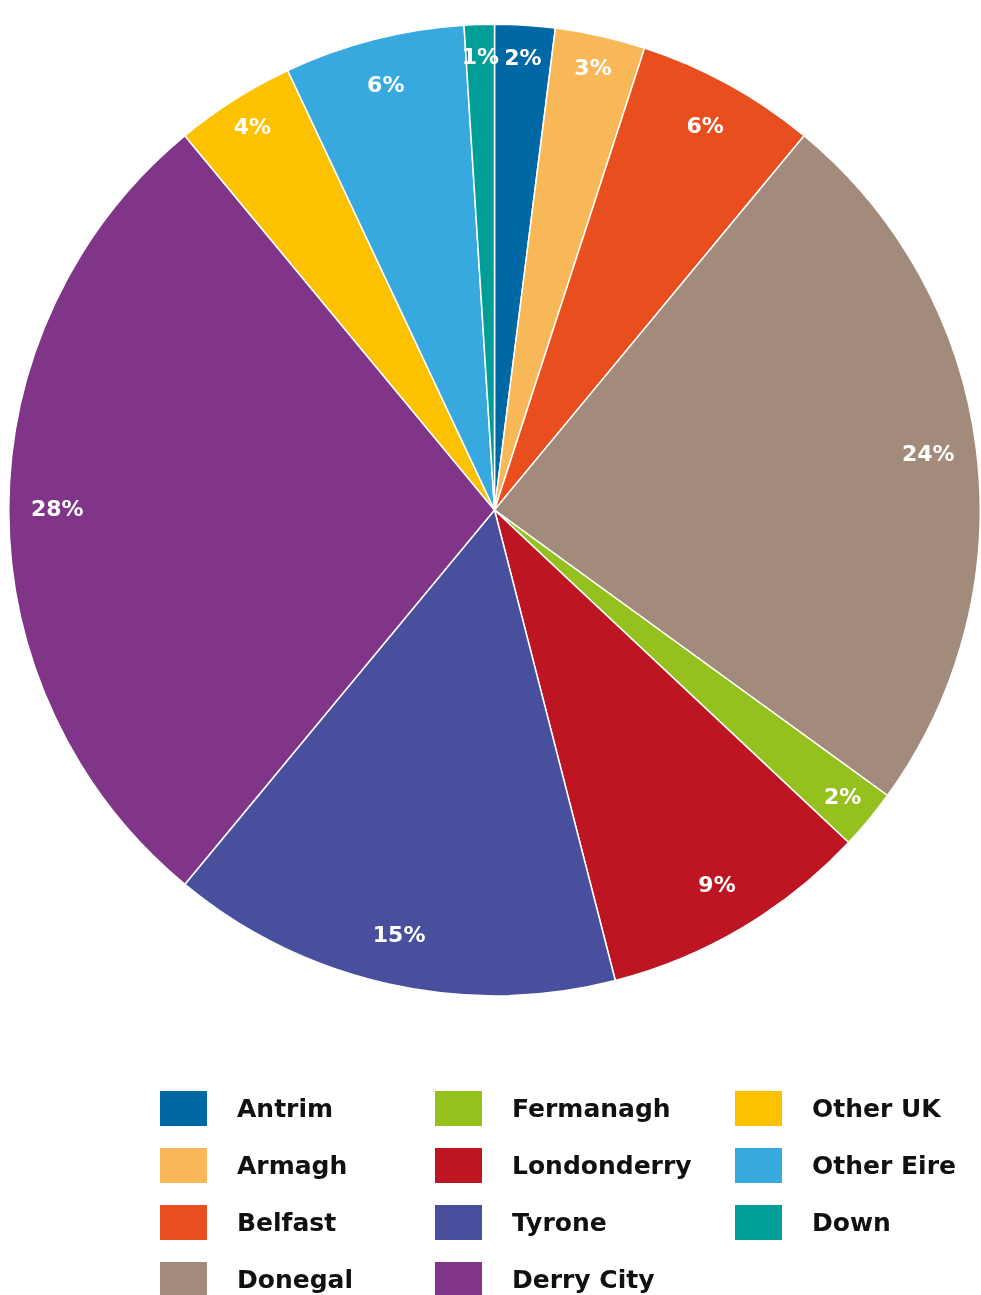 This screenshot has width=981, height=1295. I want to click on data-label: 3%, so click(593, 67).